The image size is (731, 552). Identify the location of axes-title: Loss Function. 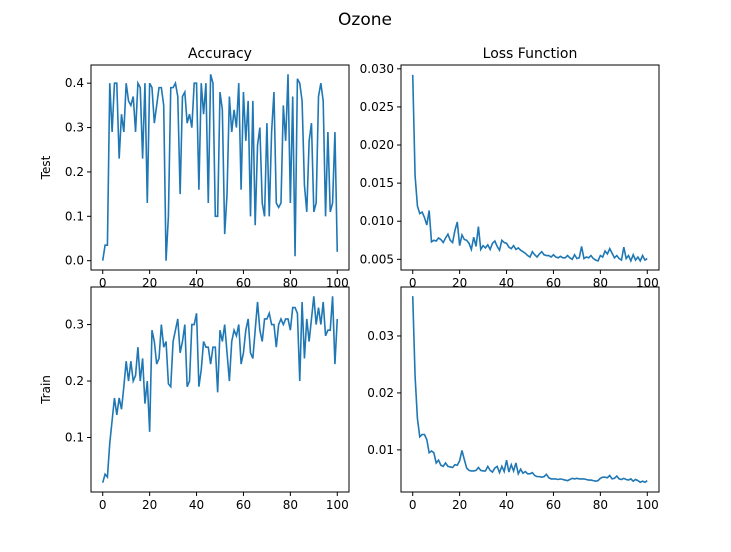
(530, 54).